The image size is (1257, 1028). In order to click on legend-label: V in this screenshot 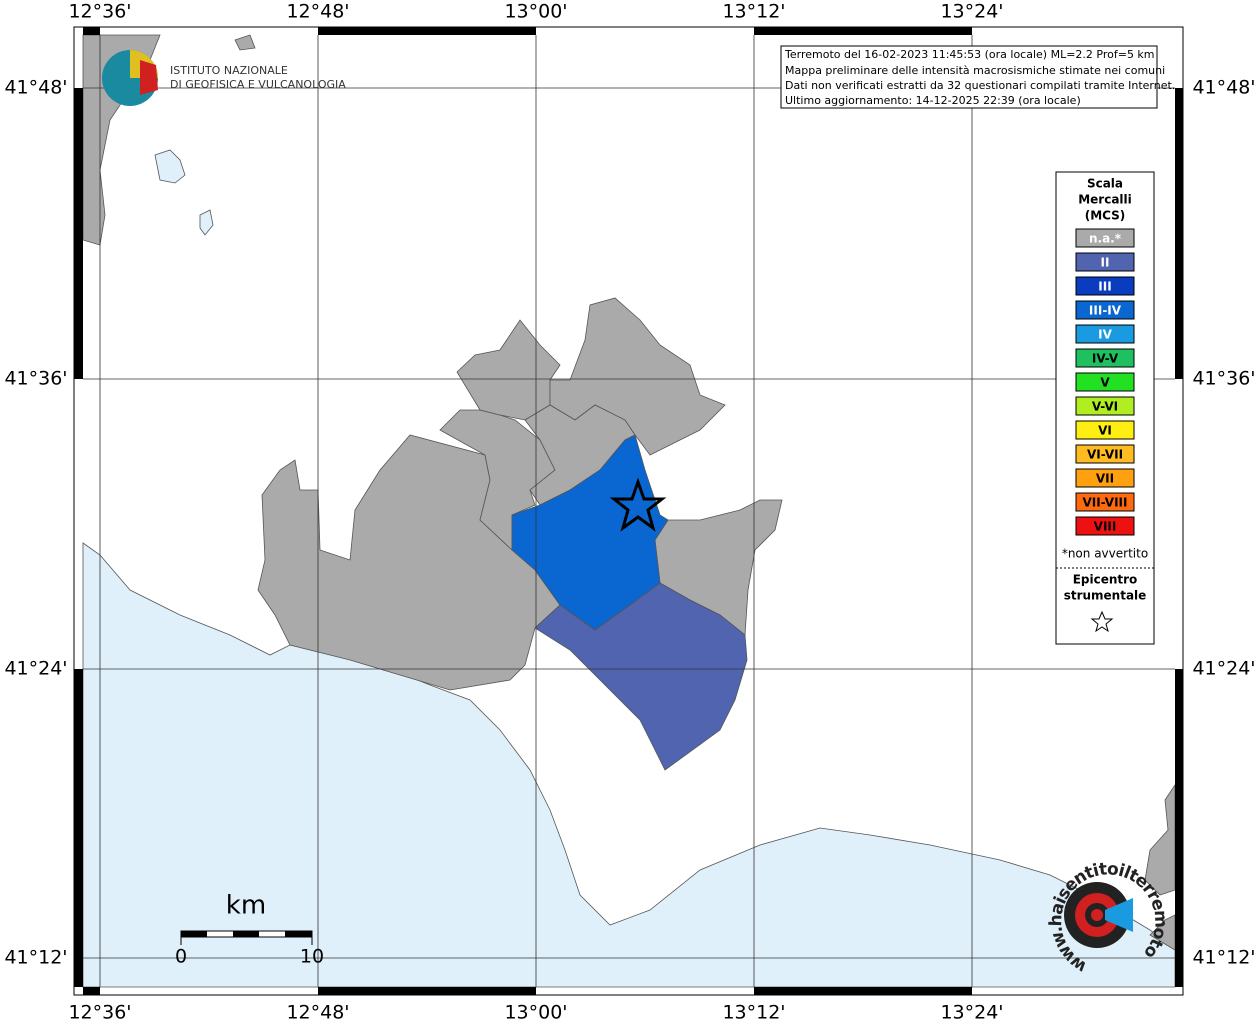, I will do `click(1105, 383)`.